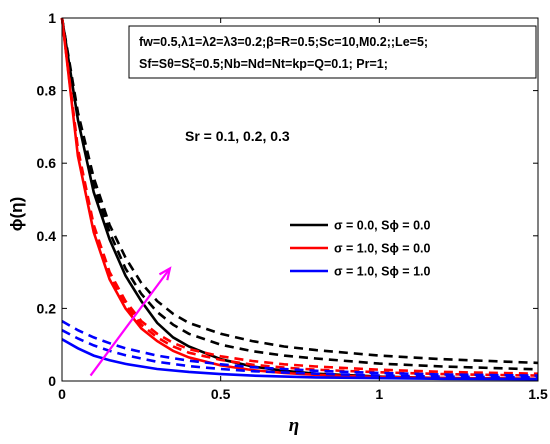 The width and height of the screenshot is (550, 444). I want to click on x-tick-label-2: 1, so click(379, 394).